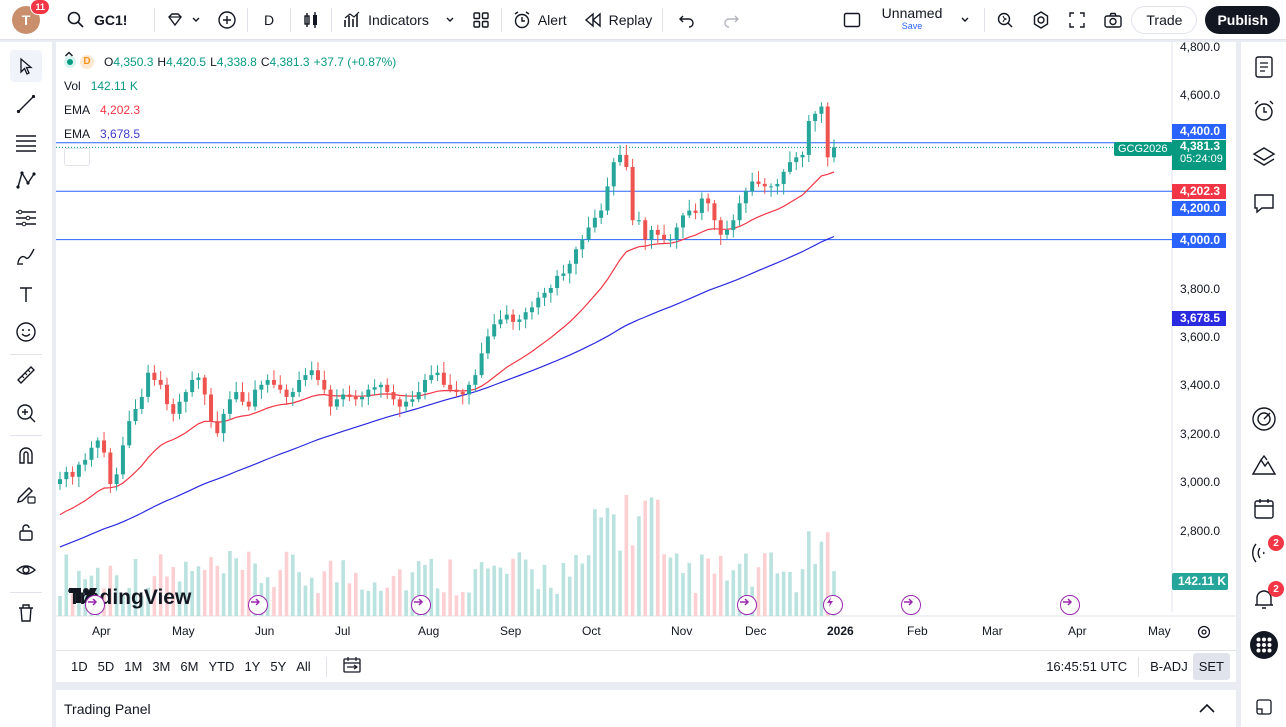 This screenshot has width=1286, height=727. What do you see at coordinates (1264, 67) in the screenshot?
I see `watchlist-button` at bounding box center [1264, 67].